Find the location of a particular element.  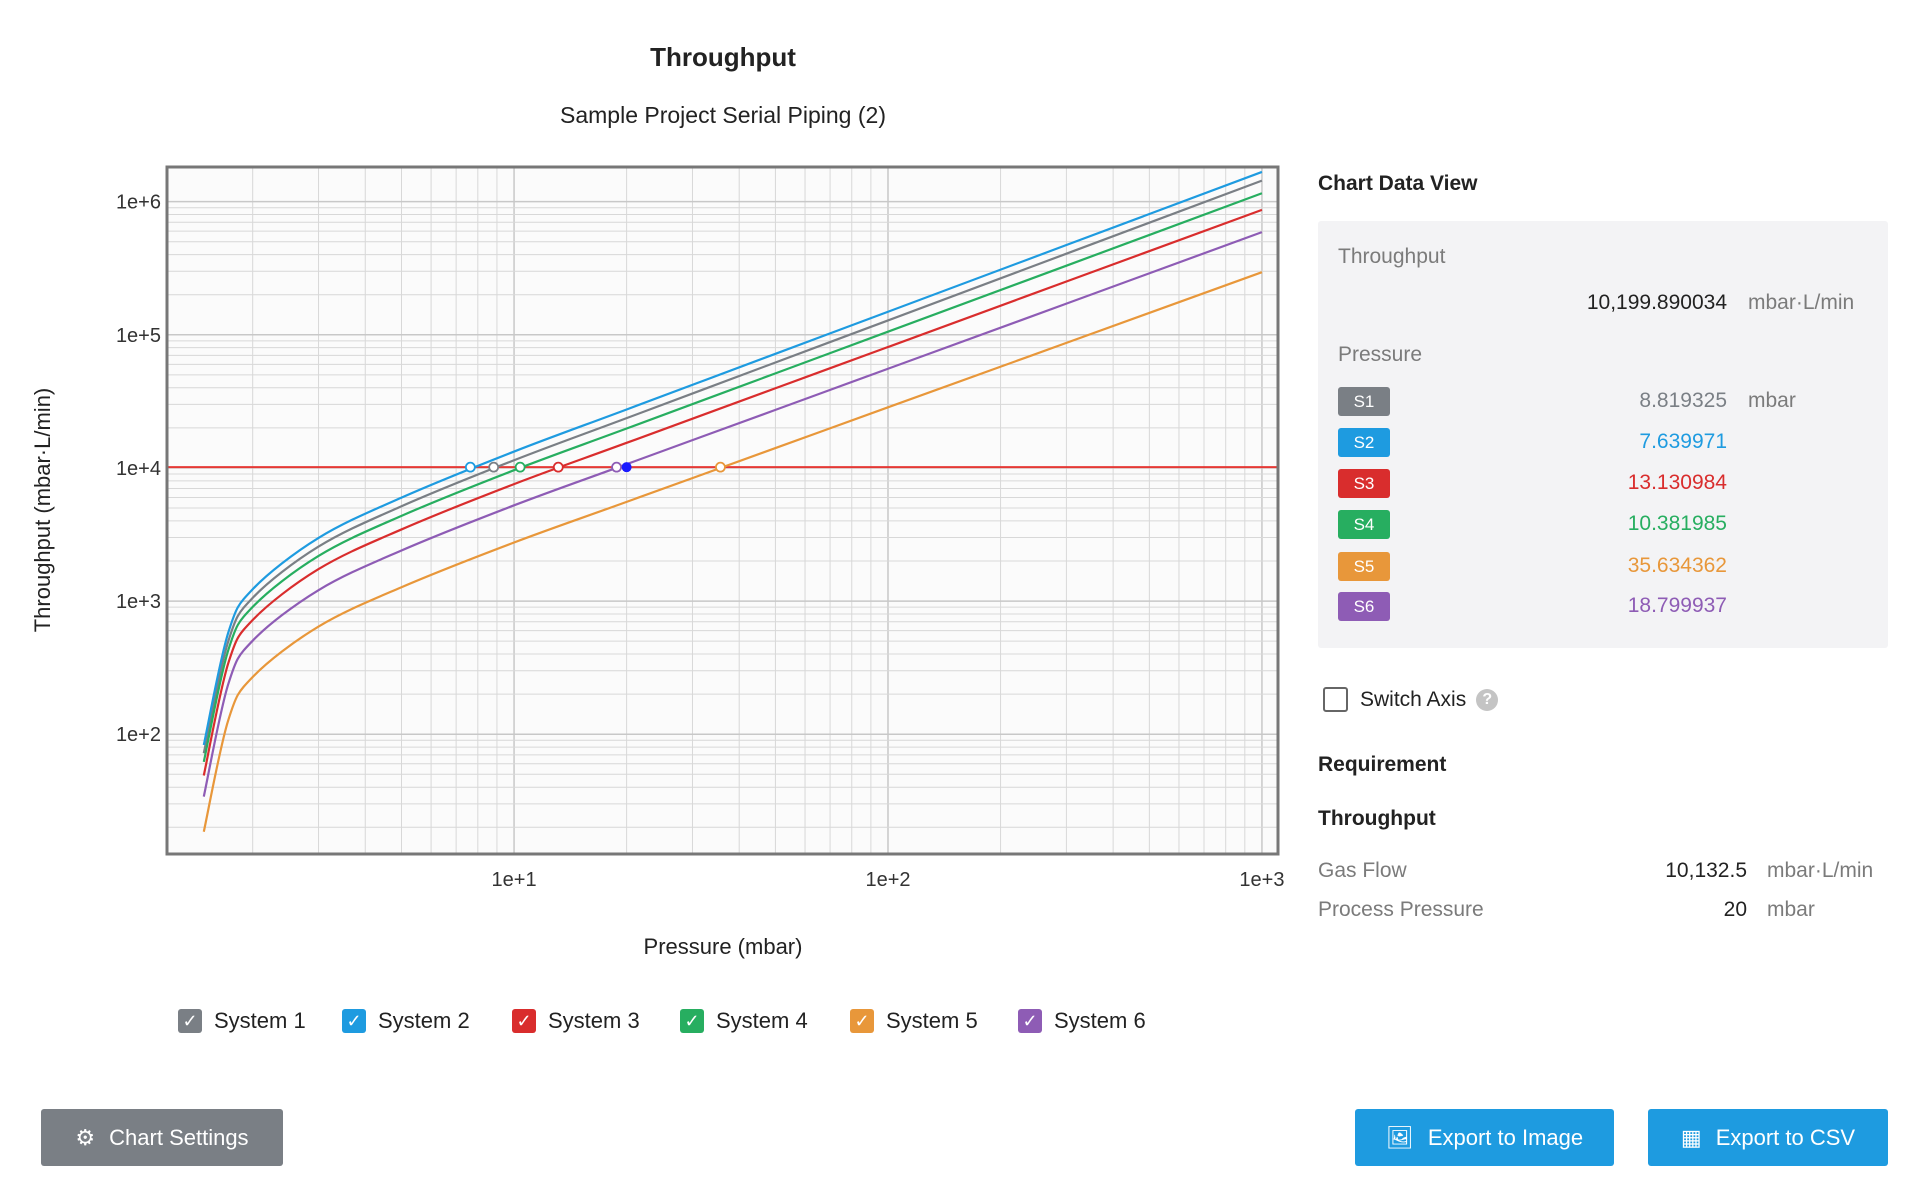

x-tick-label: 1e+1 is located at coordinates (514, 880).